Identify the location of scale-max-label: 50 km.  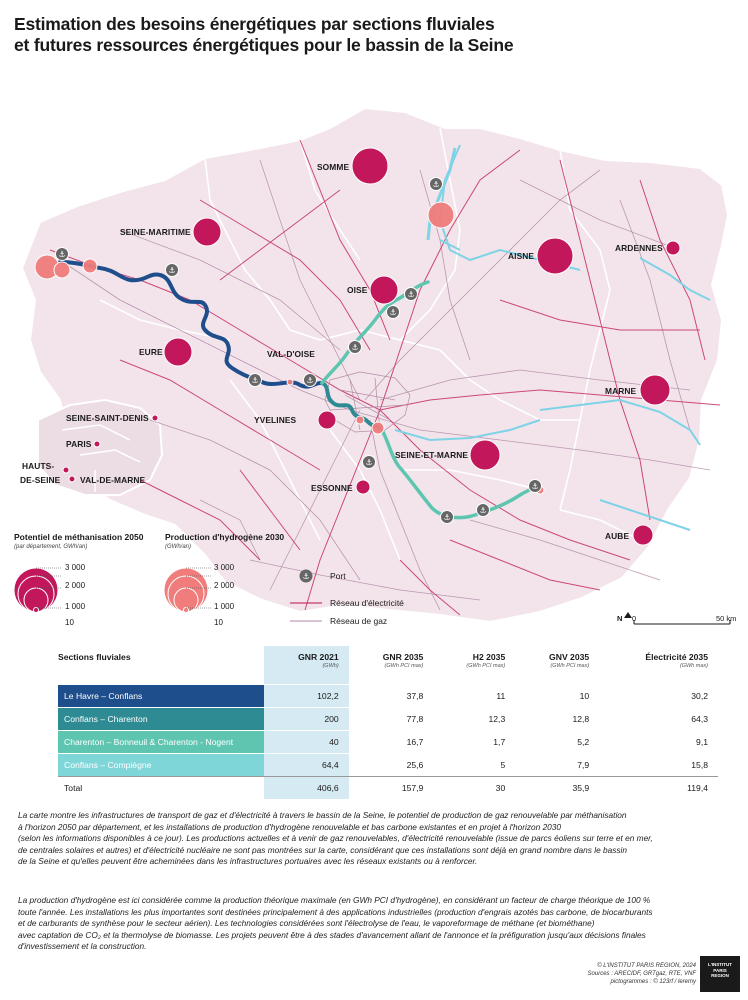
(726, 618).